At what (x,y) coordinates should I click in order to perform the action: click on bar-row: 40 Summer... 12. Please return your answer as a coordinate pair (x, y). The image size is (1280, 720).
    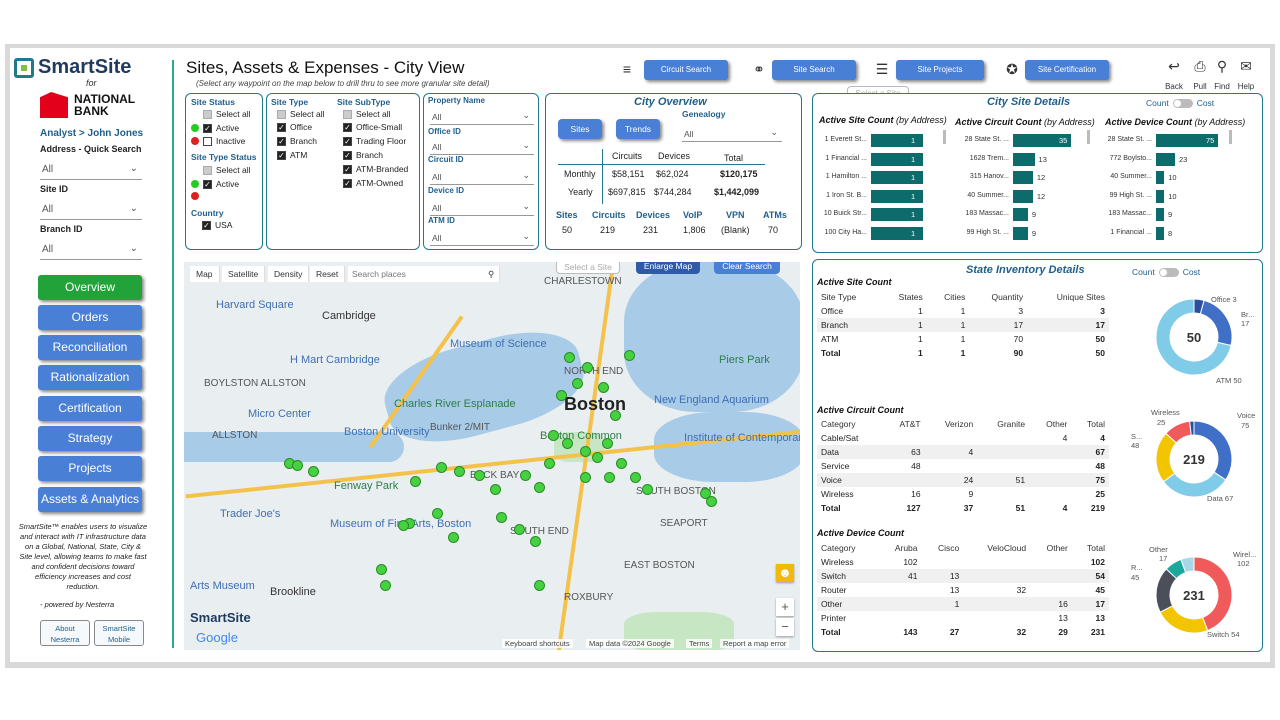
    Looking at the image, I should click on (1019, 196).